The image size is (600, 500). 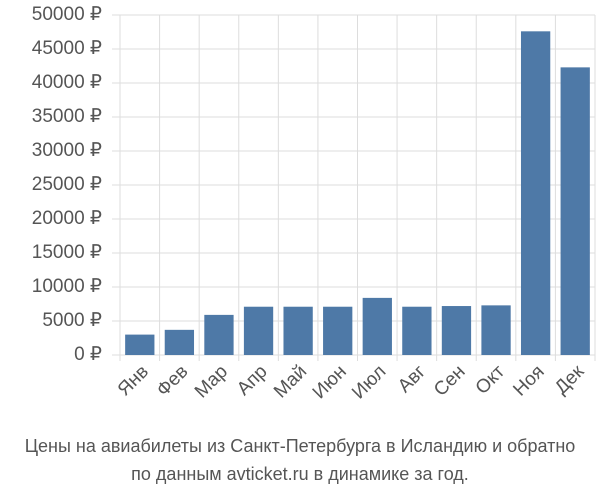 I want to click on x-tick-label: Дек, so click(x=570, y=380).